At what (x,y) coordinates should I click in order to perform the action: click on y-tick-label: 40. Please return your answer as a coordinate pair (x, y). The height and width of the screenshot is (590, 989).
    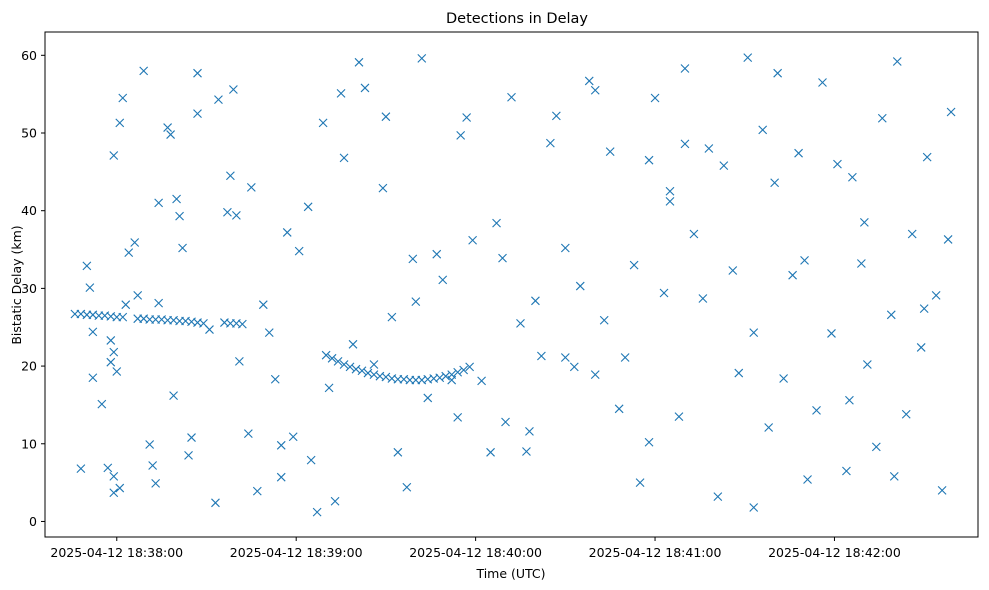
    Looking at the image, I should click on (29, 210).